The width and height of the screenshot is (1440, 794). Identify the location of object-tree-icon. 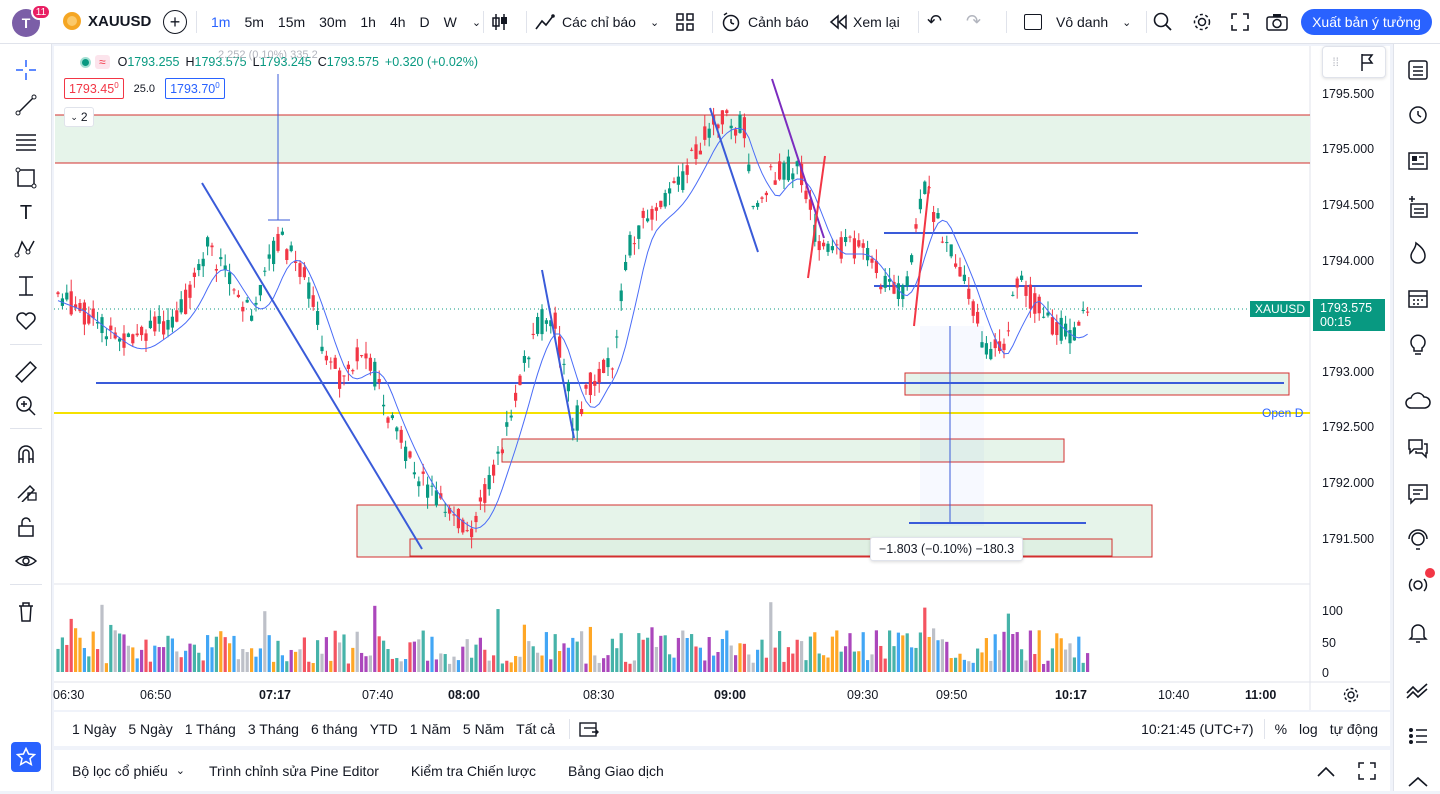
(1418, 736).